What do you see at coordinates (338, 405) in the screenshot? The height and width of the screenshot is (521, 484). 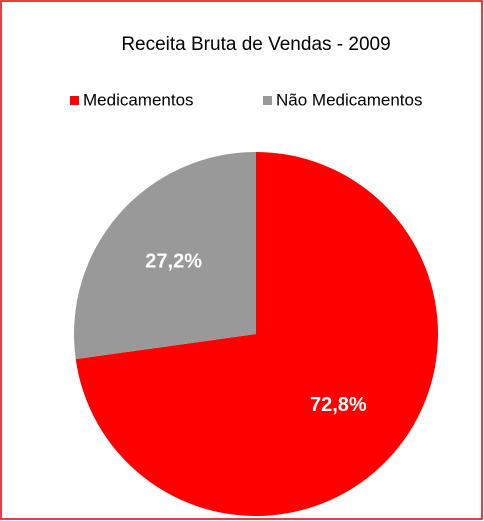 I see `data-label: 72,8%` at bounding box center [338, 405].